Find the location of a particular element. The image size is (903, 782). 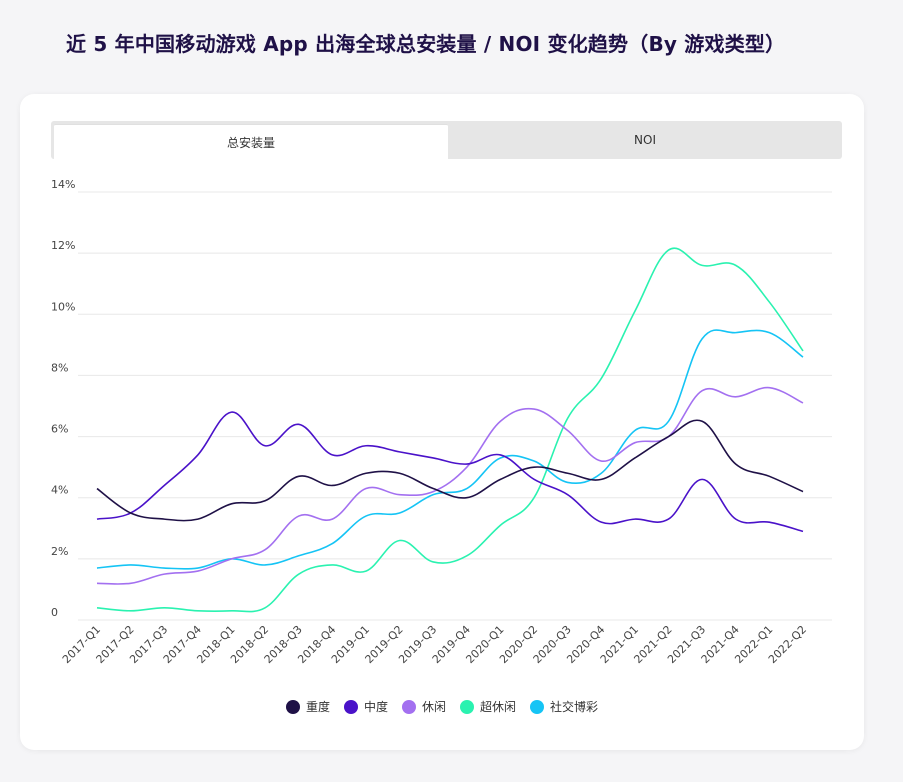

legend-label: 中度 is located at coordinates (375, 707).